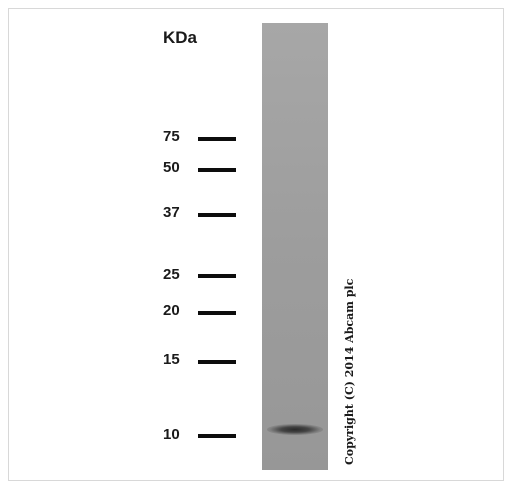 The width and height of the screenshot is (506, 483). What do you see at coordinates (176, 137) in the screenshot?
I see `marker-label-75: 75` at bounding box center [176, 137].